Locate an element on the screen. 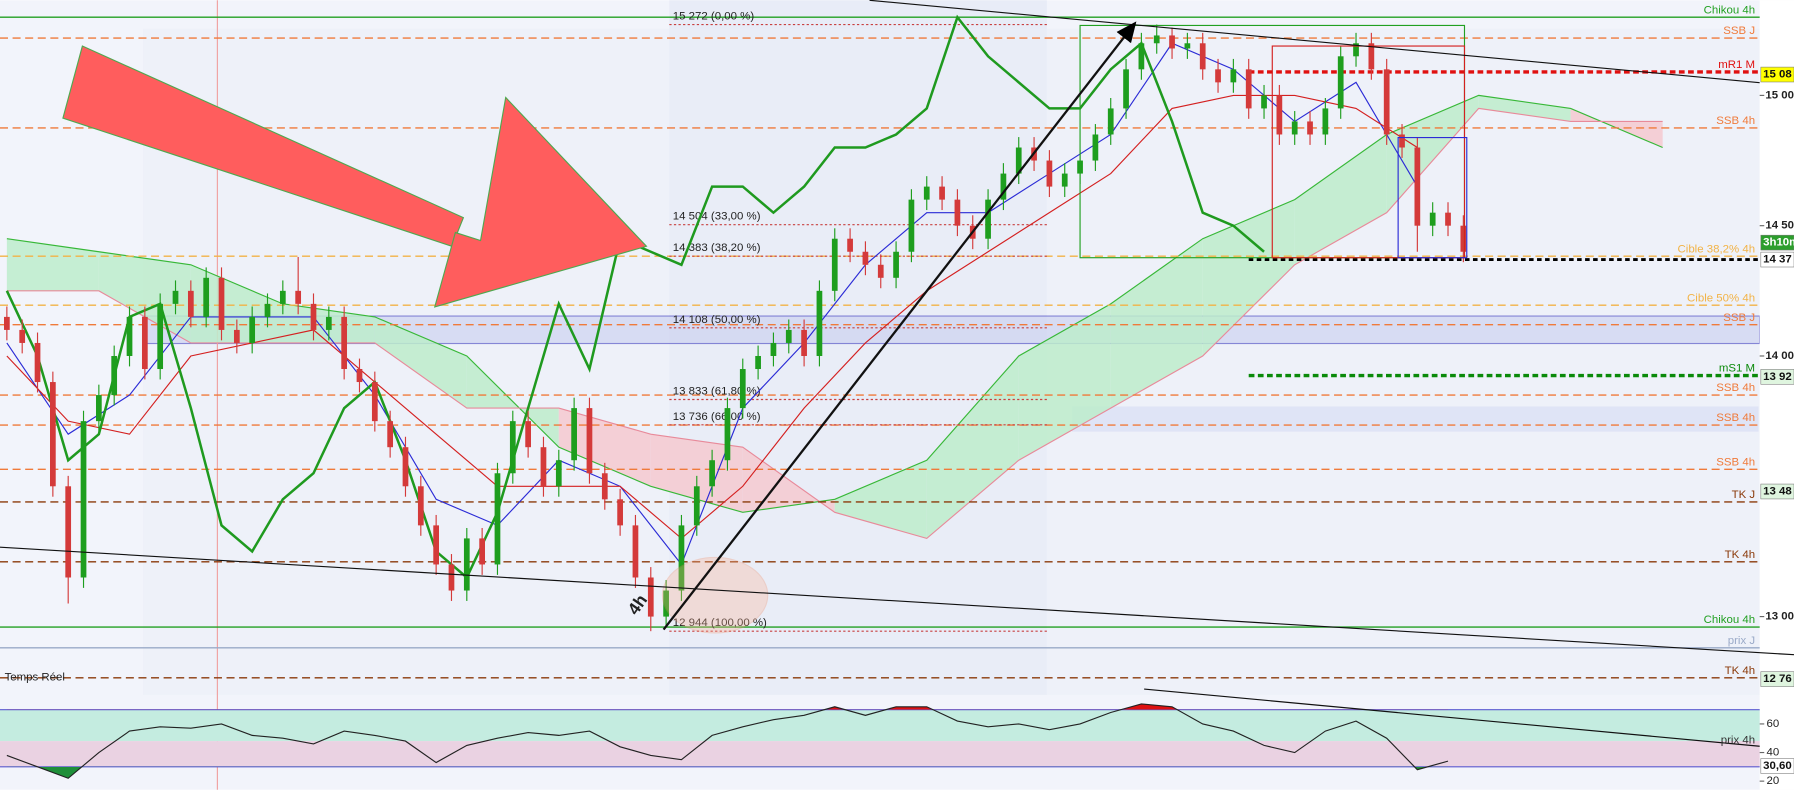 The height and width of the screenshot is (790, 1794). zone-band is located at coordinates (1415, 419).